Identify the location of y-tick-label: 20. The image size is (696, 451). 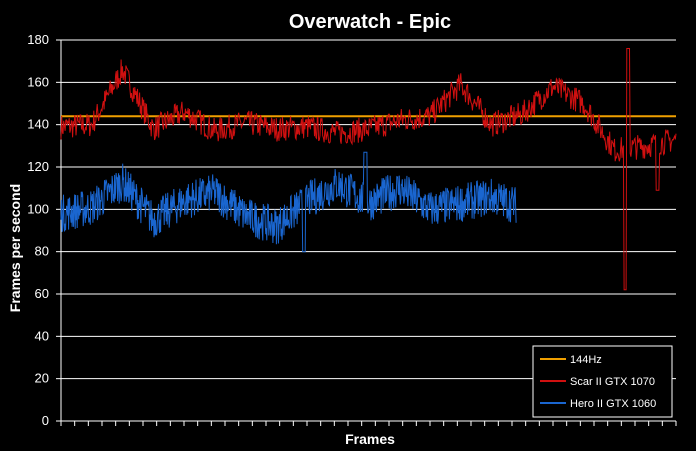
(42, 378).